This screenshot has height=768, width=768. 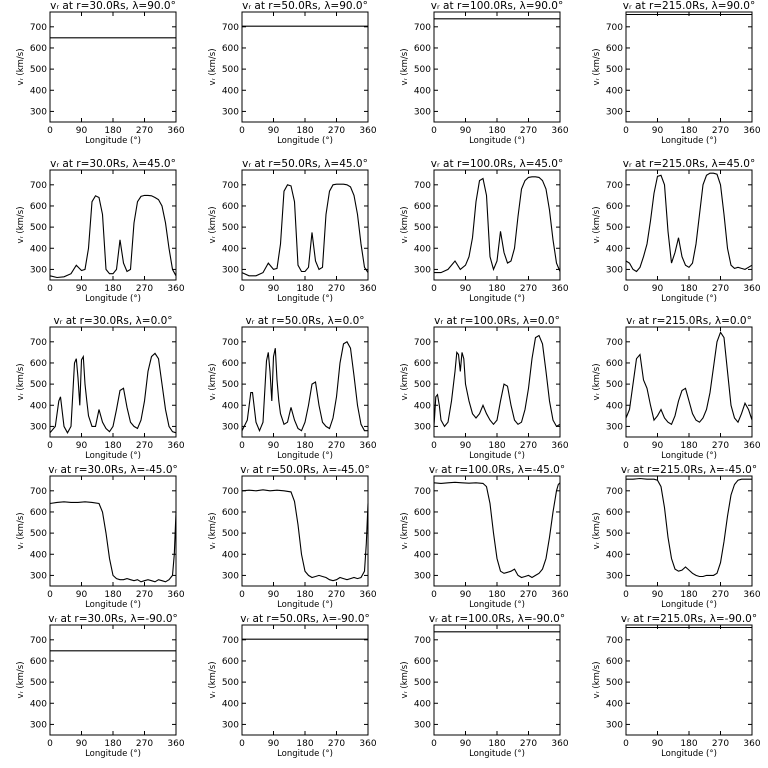 What do you see at coordinates (497, 321) in the screenshot?
I see `panel-title: vᵣ at r=100.0Rs, λ=0.0°` at bounding box center [497, 321].